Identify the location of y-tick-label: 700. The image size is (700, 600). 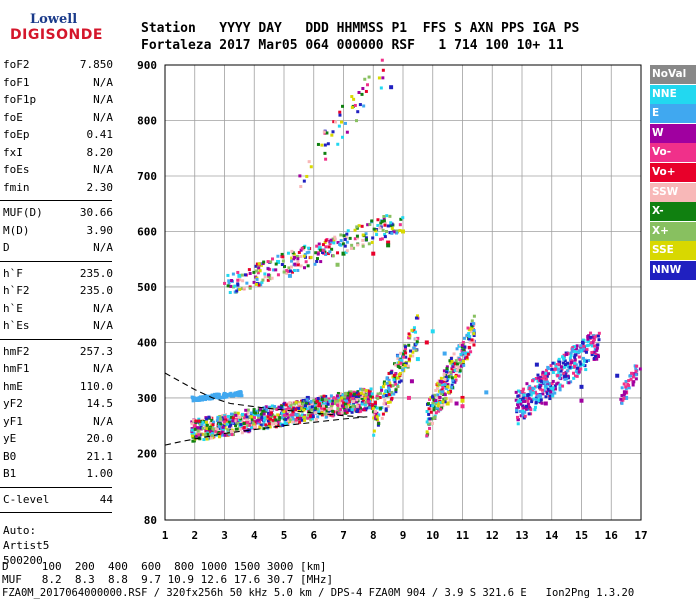
(147, 176).